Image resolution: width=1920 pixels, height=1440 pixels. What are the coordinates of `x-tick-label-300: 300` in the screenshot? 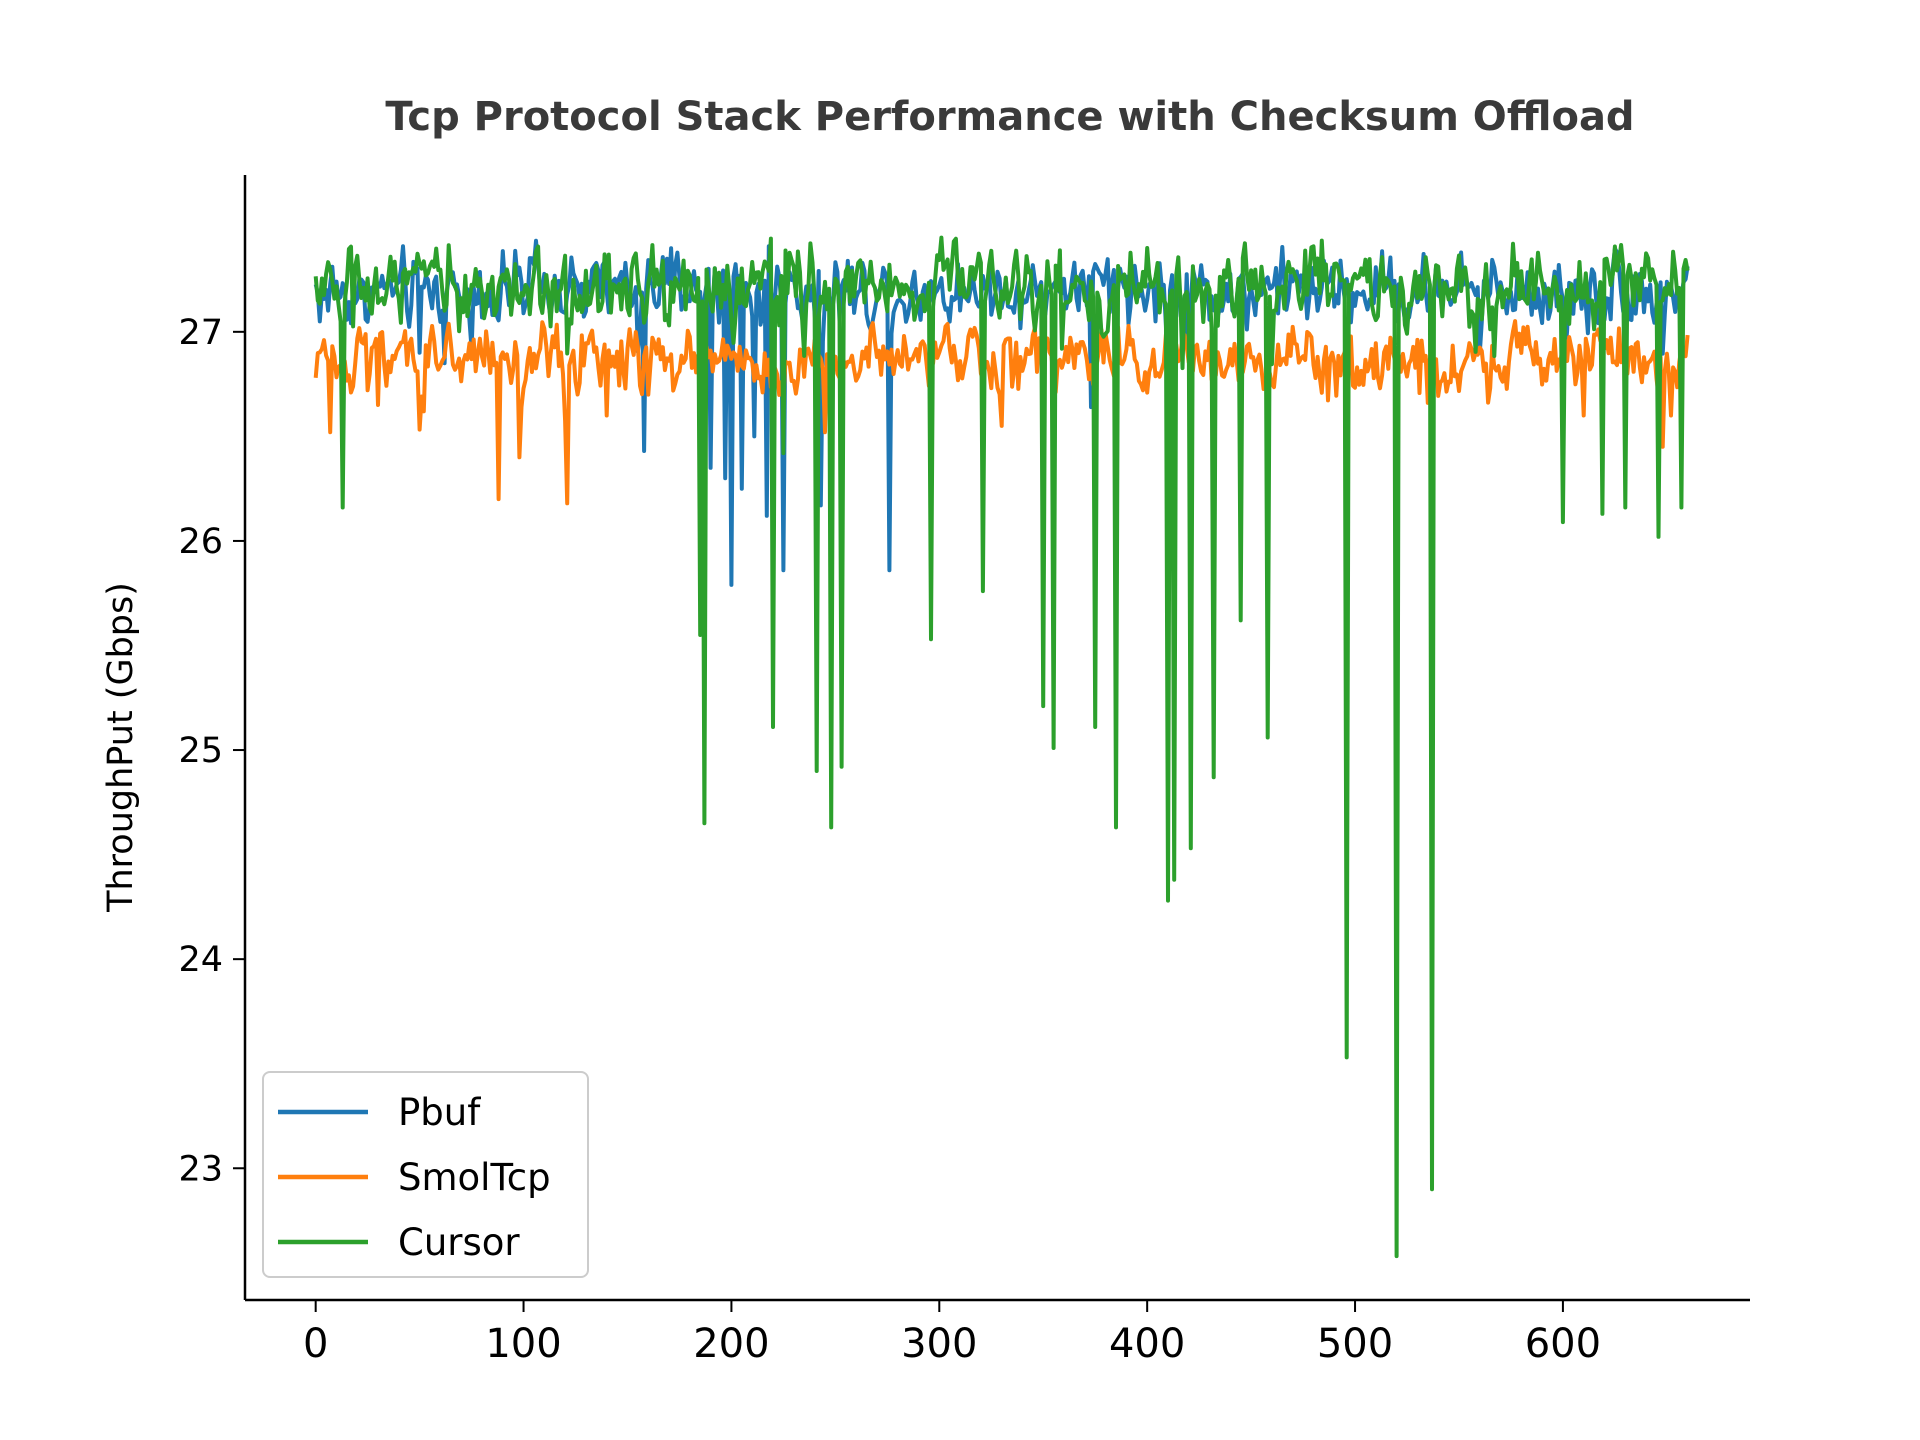 It's located at (939, 1344).